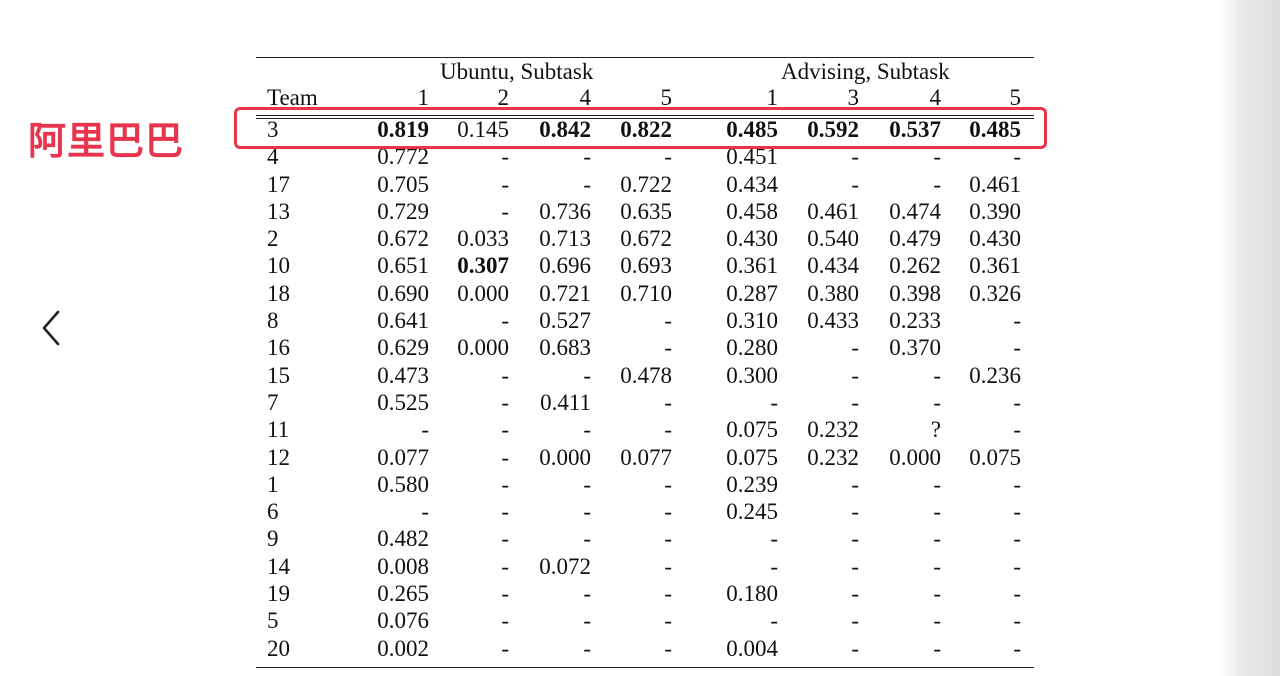 This screenshot has height=676, width=1280. Describe the element at coordinates (752, 293) in the screenshot. I see `score-cell: 0.287` at that location.